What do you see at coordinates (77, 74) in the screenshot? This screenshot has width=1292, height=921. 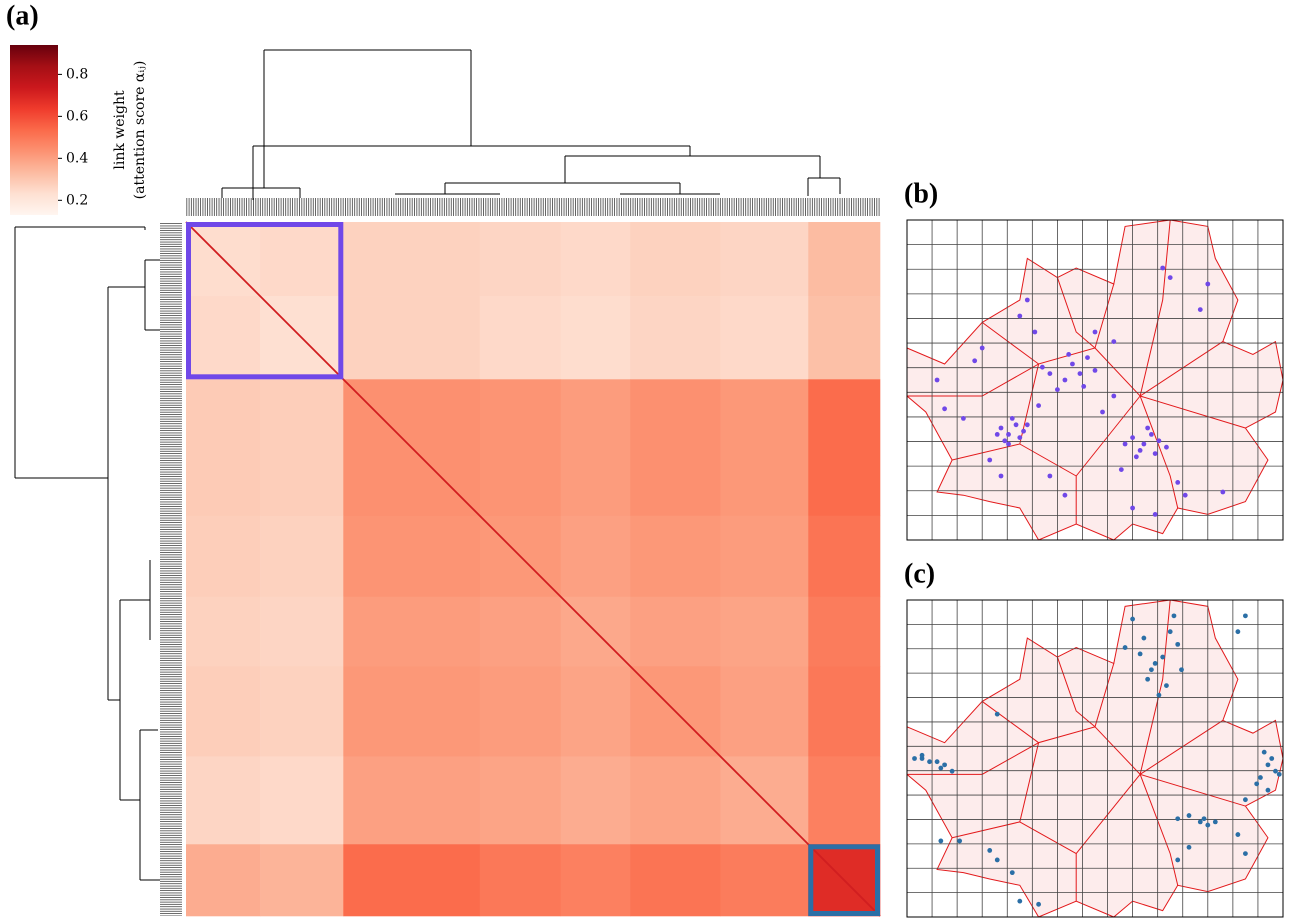 I see `colorbar-tick-label: 0.8` at bounding box center [77, 74].